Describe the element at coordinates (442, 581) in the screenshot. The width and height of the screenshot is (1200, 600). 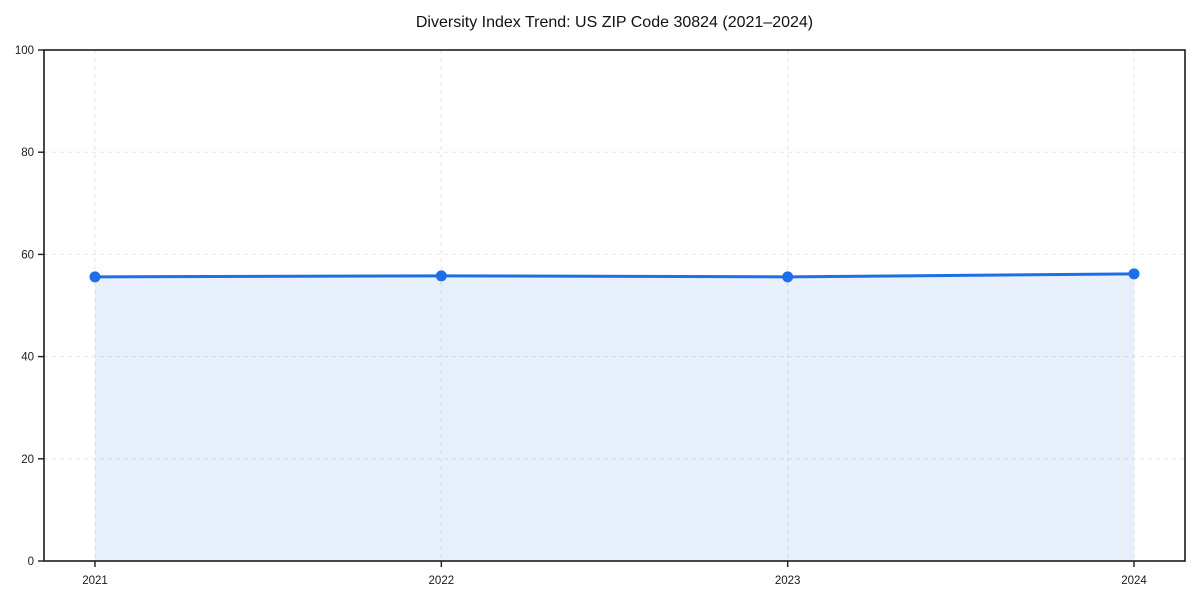
I see `x-tick-label: 2022` at that location.